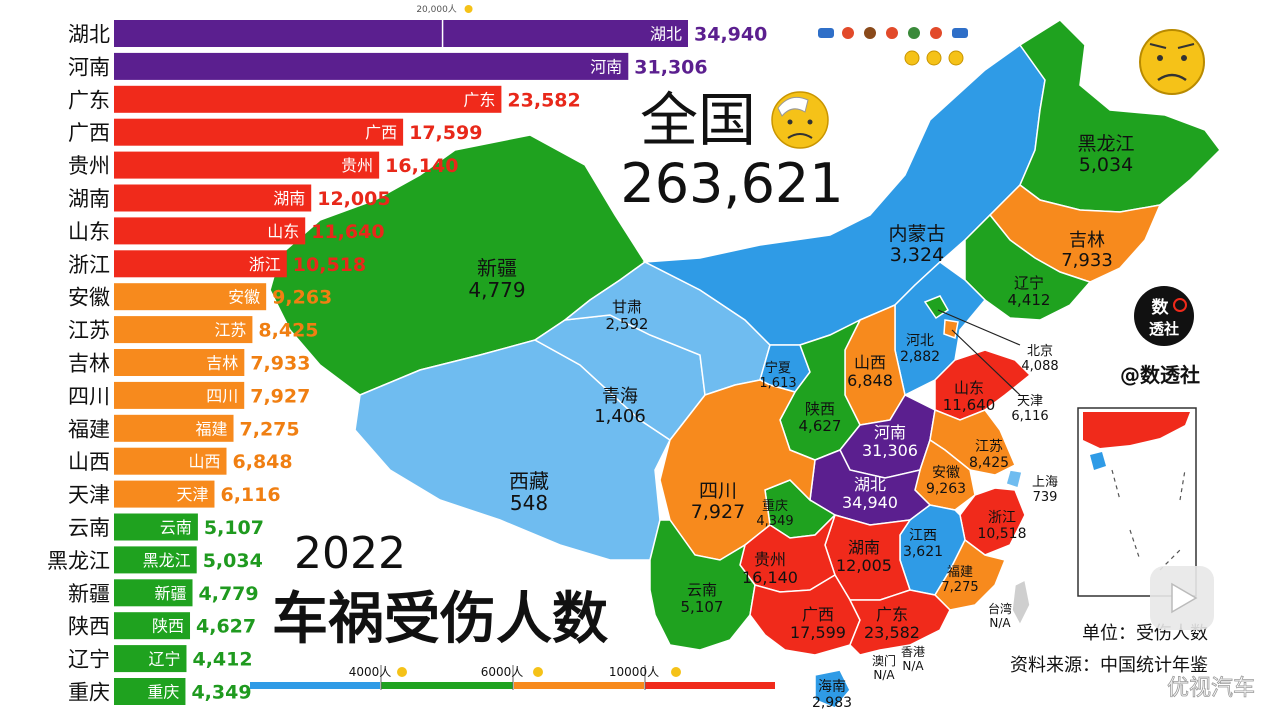 The image size is (1269, 712). I want to click on bar-row: 黑龙江 黑龙江 5,034, so click(155, 560).